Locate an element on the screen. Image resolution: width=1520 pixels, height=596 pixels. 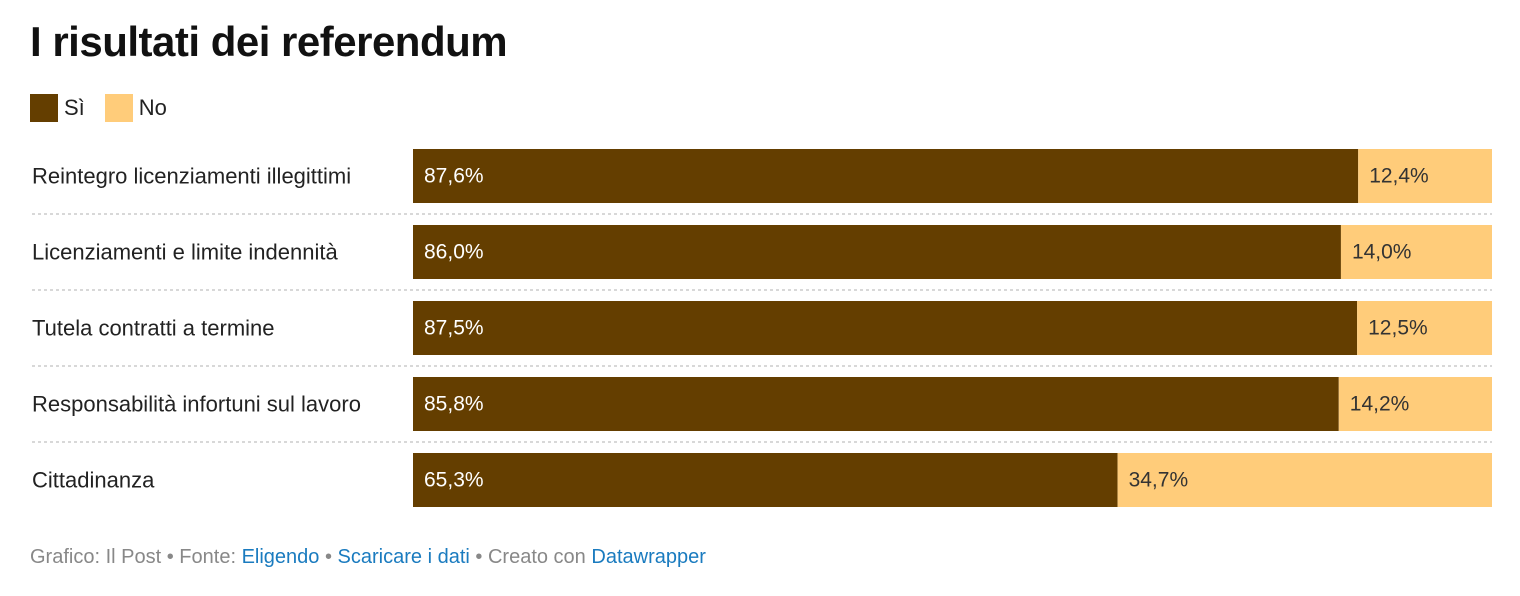
data-label-si: 86,0% is located at coordinates (454, 252).